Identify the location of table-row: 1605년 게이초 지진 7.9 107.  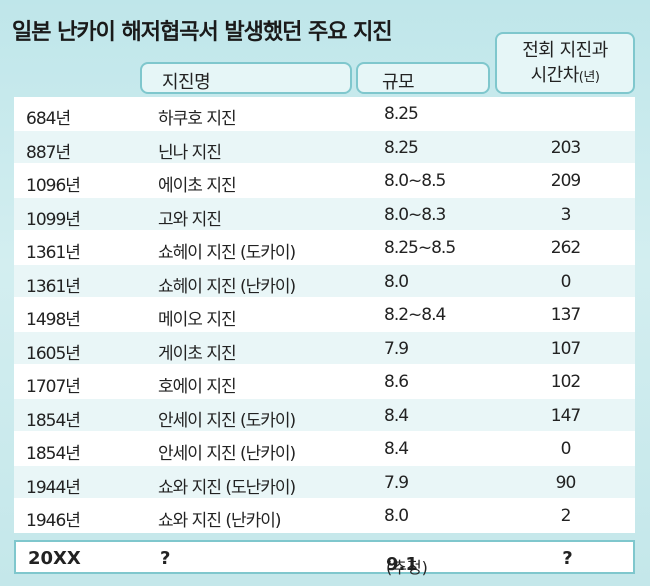
(324, 348).